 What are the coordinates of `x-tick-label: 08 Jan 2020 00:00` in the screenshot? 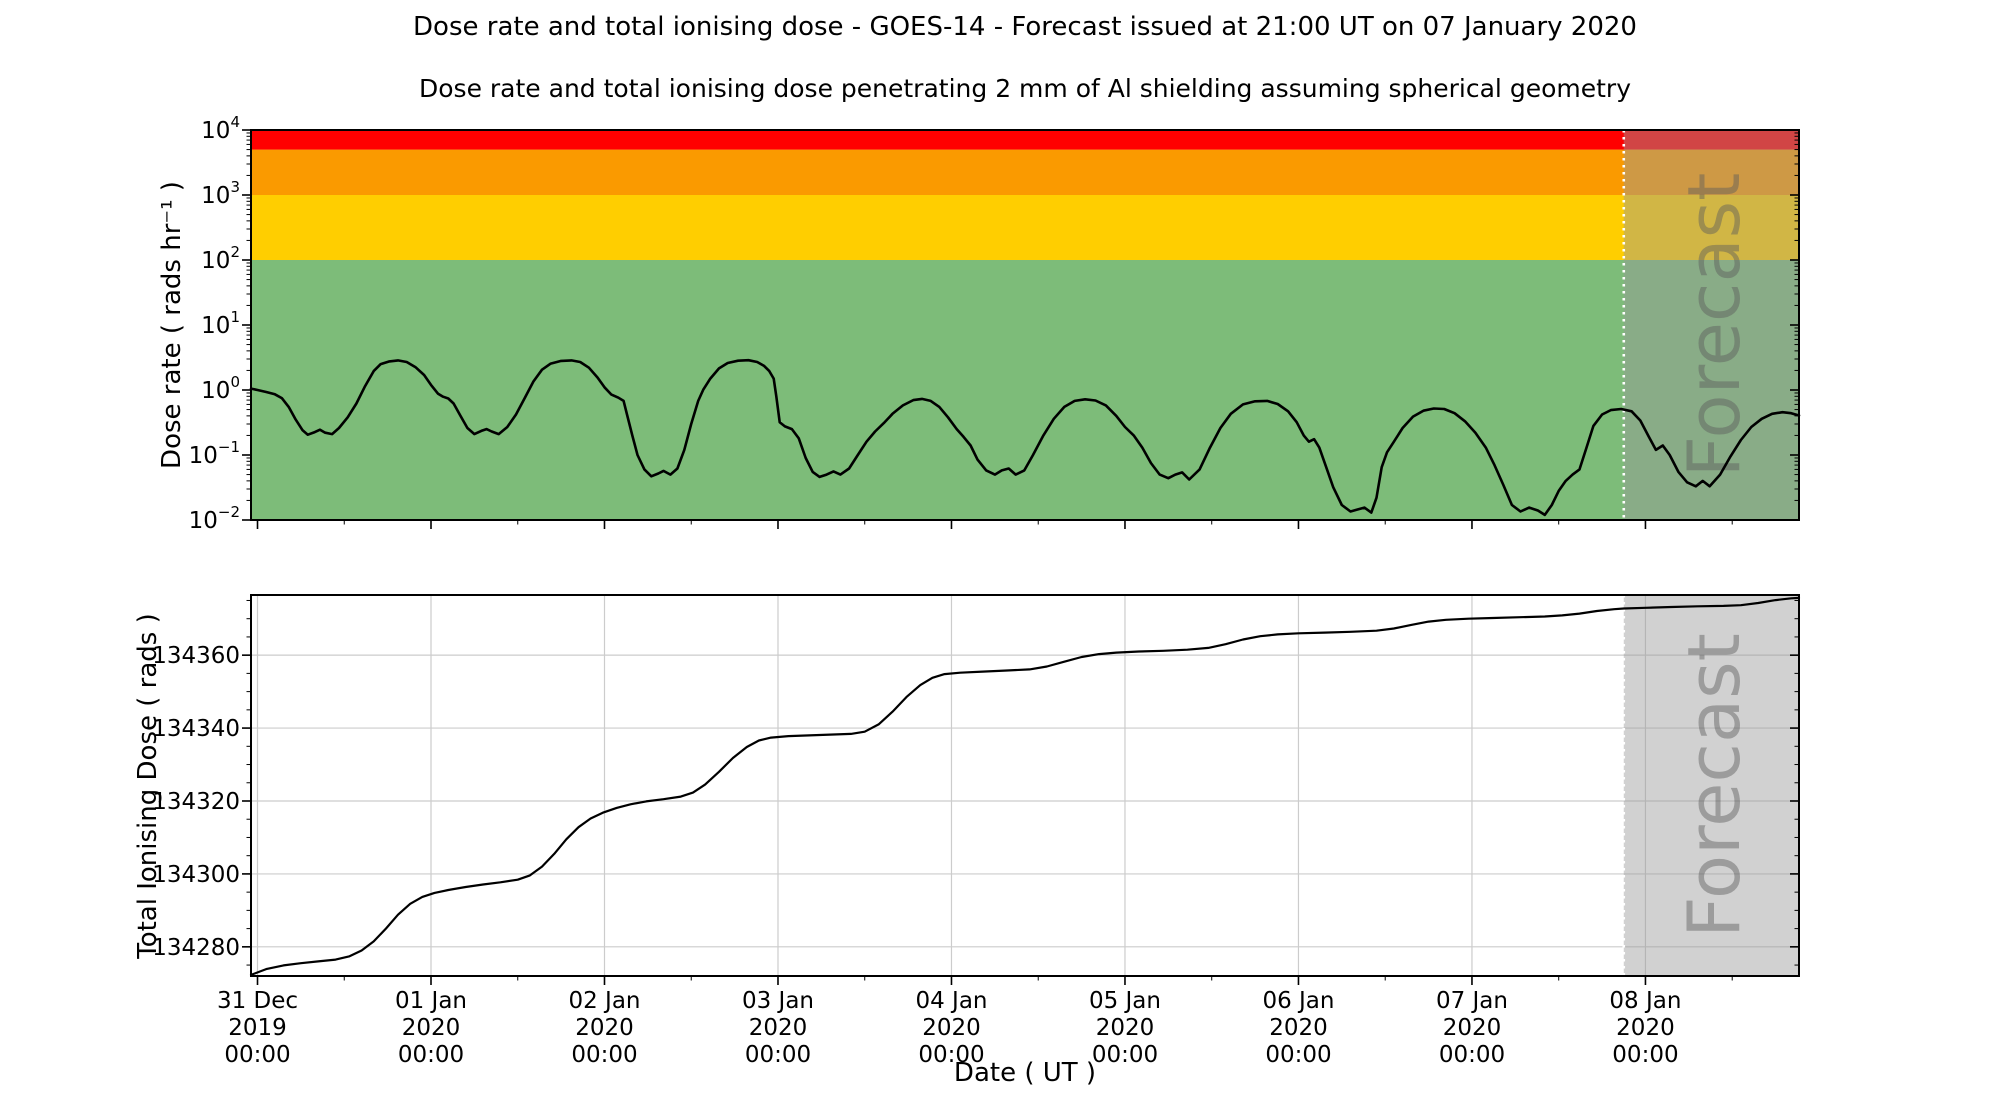 It's located at (1645, 1028).